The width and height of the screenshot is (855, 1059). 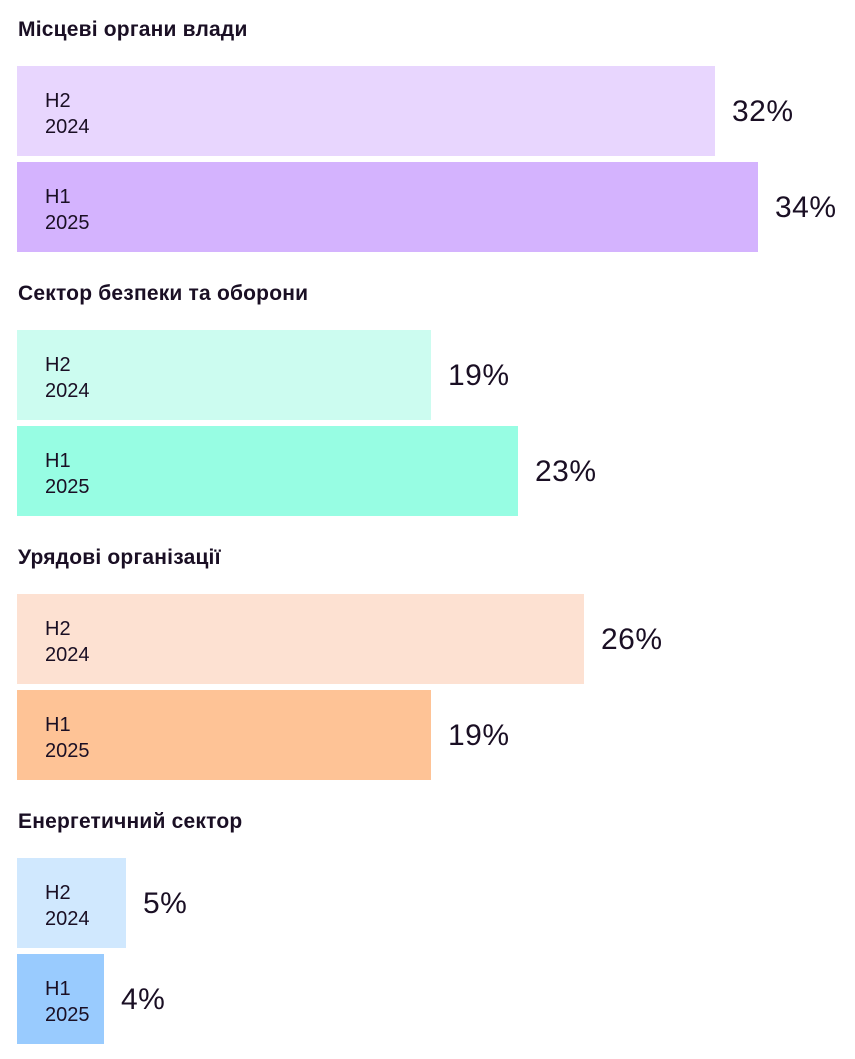 What do you see at coordinates (806, 207) in the screenshot?
I see `data-label: 34%` at bounding box center [806, 207].